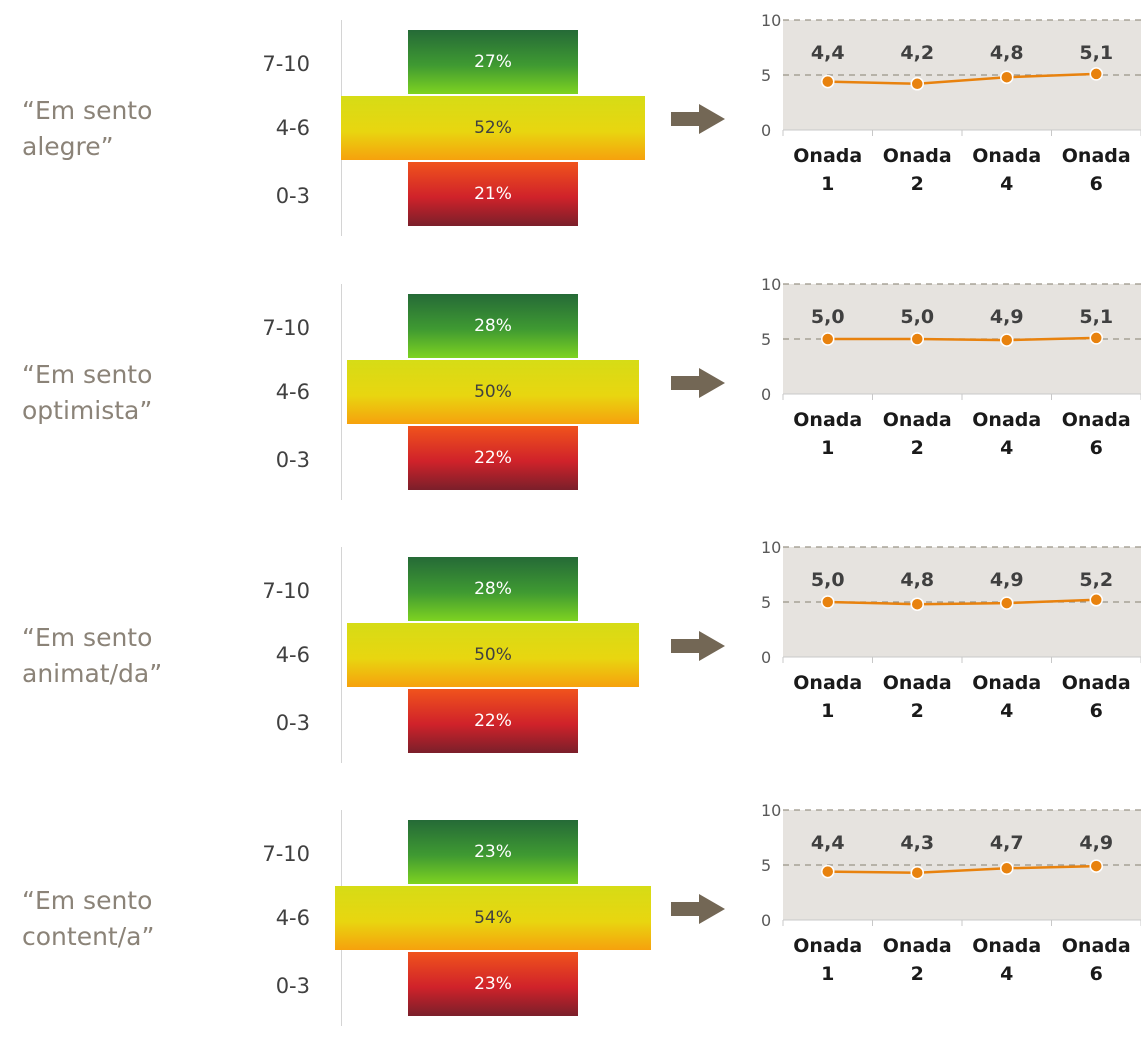  I want to click on data-label: 5,2, so click(1096, 580).